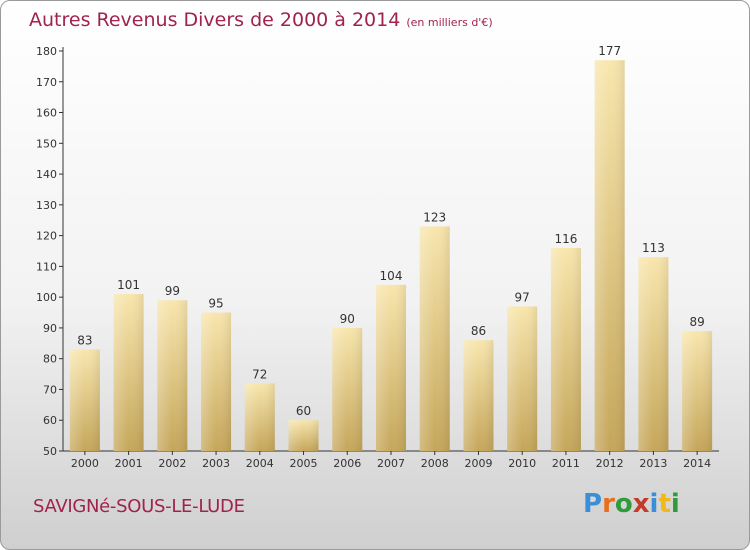  What do you see at coordinates (216, 463) in the screenshot?
I see `x-tick-label: 2003` at bounding box center [216, 463].